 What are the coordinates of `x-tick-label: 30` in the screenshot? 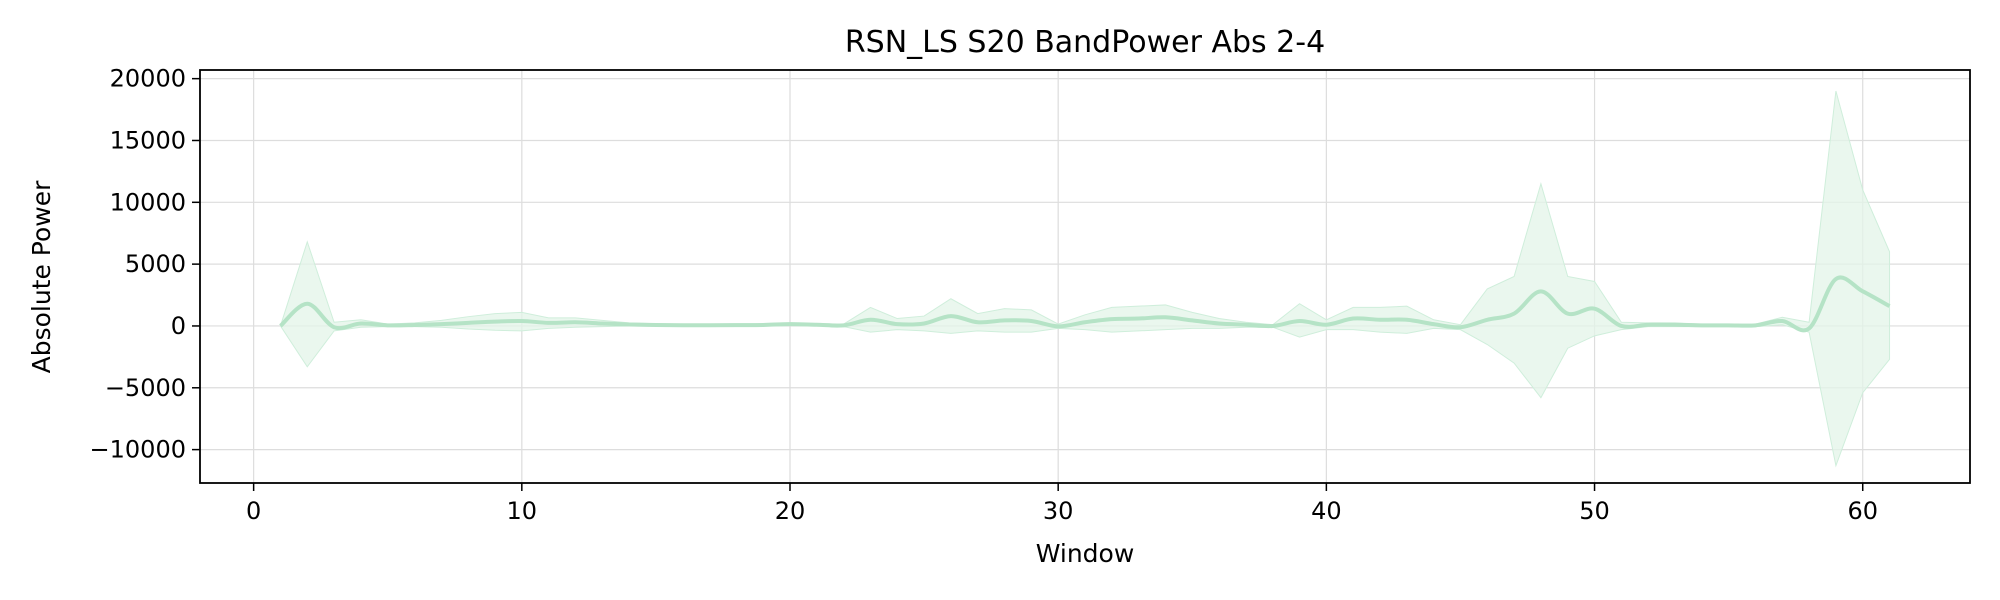 It's located at (1058, 511).